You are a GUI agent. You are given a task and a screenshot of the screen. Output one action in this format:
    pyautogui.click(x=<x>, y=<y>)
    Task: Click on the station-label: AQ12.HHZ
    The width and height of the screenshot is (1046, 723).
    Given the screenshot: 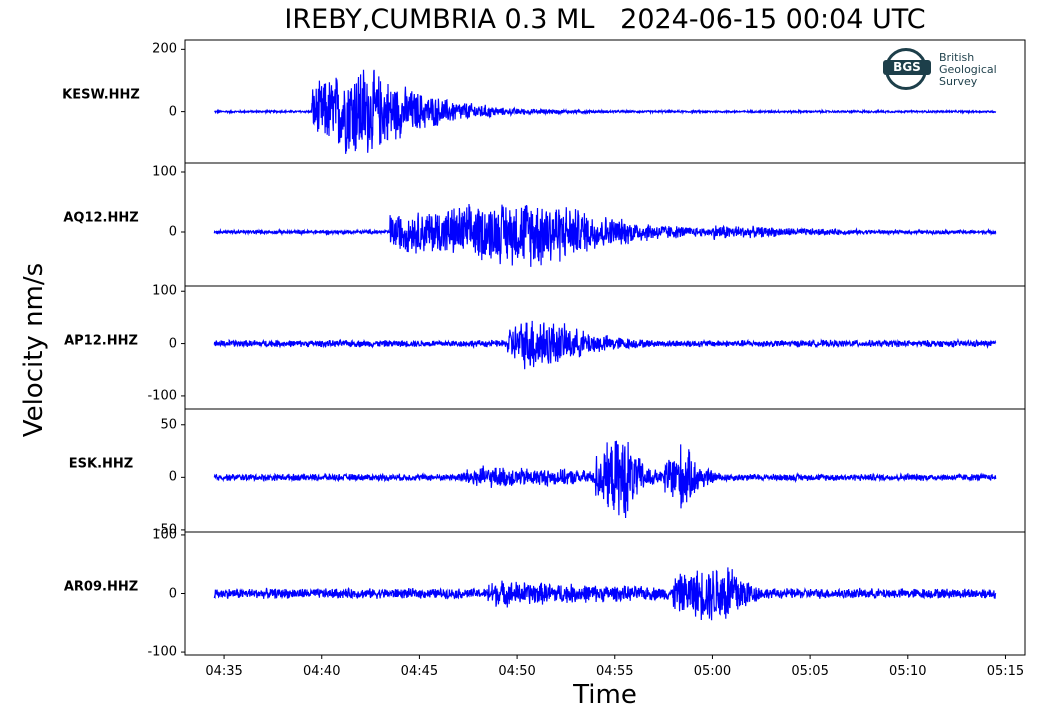 What is the action you would take?
    pyautogui.click(x=101, y=218)
    